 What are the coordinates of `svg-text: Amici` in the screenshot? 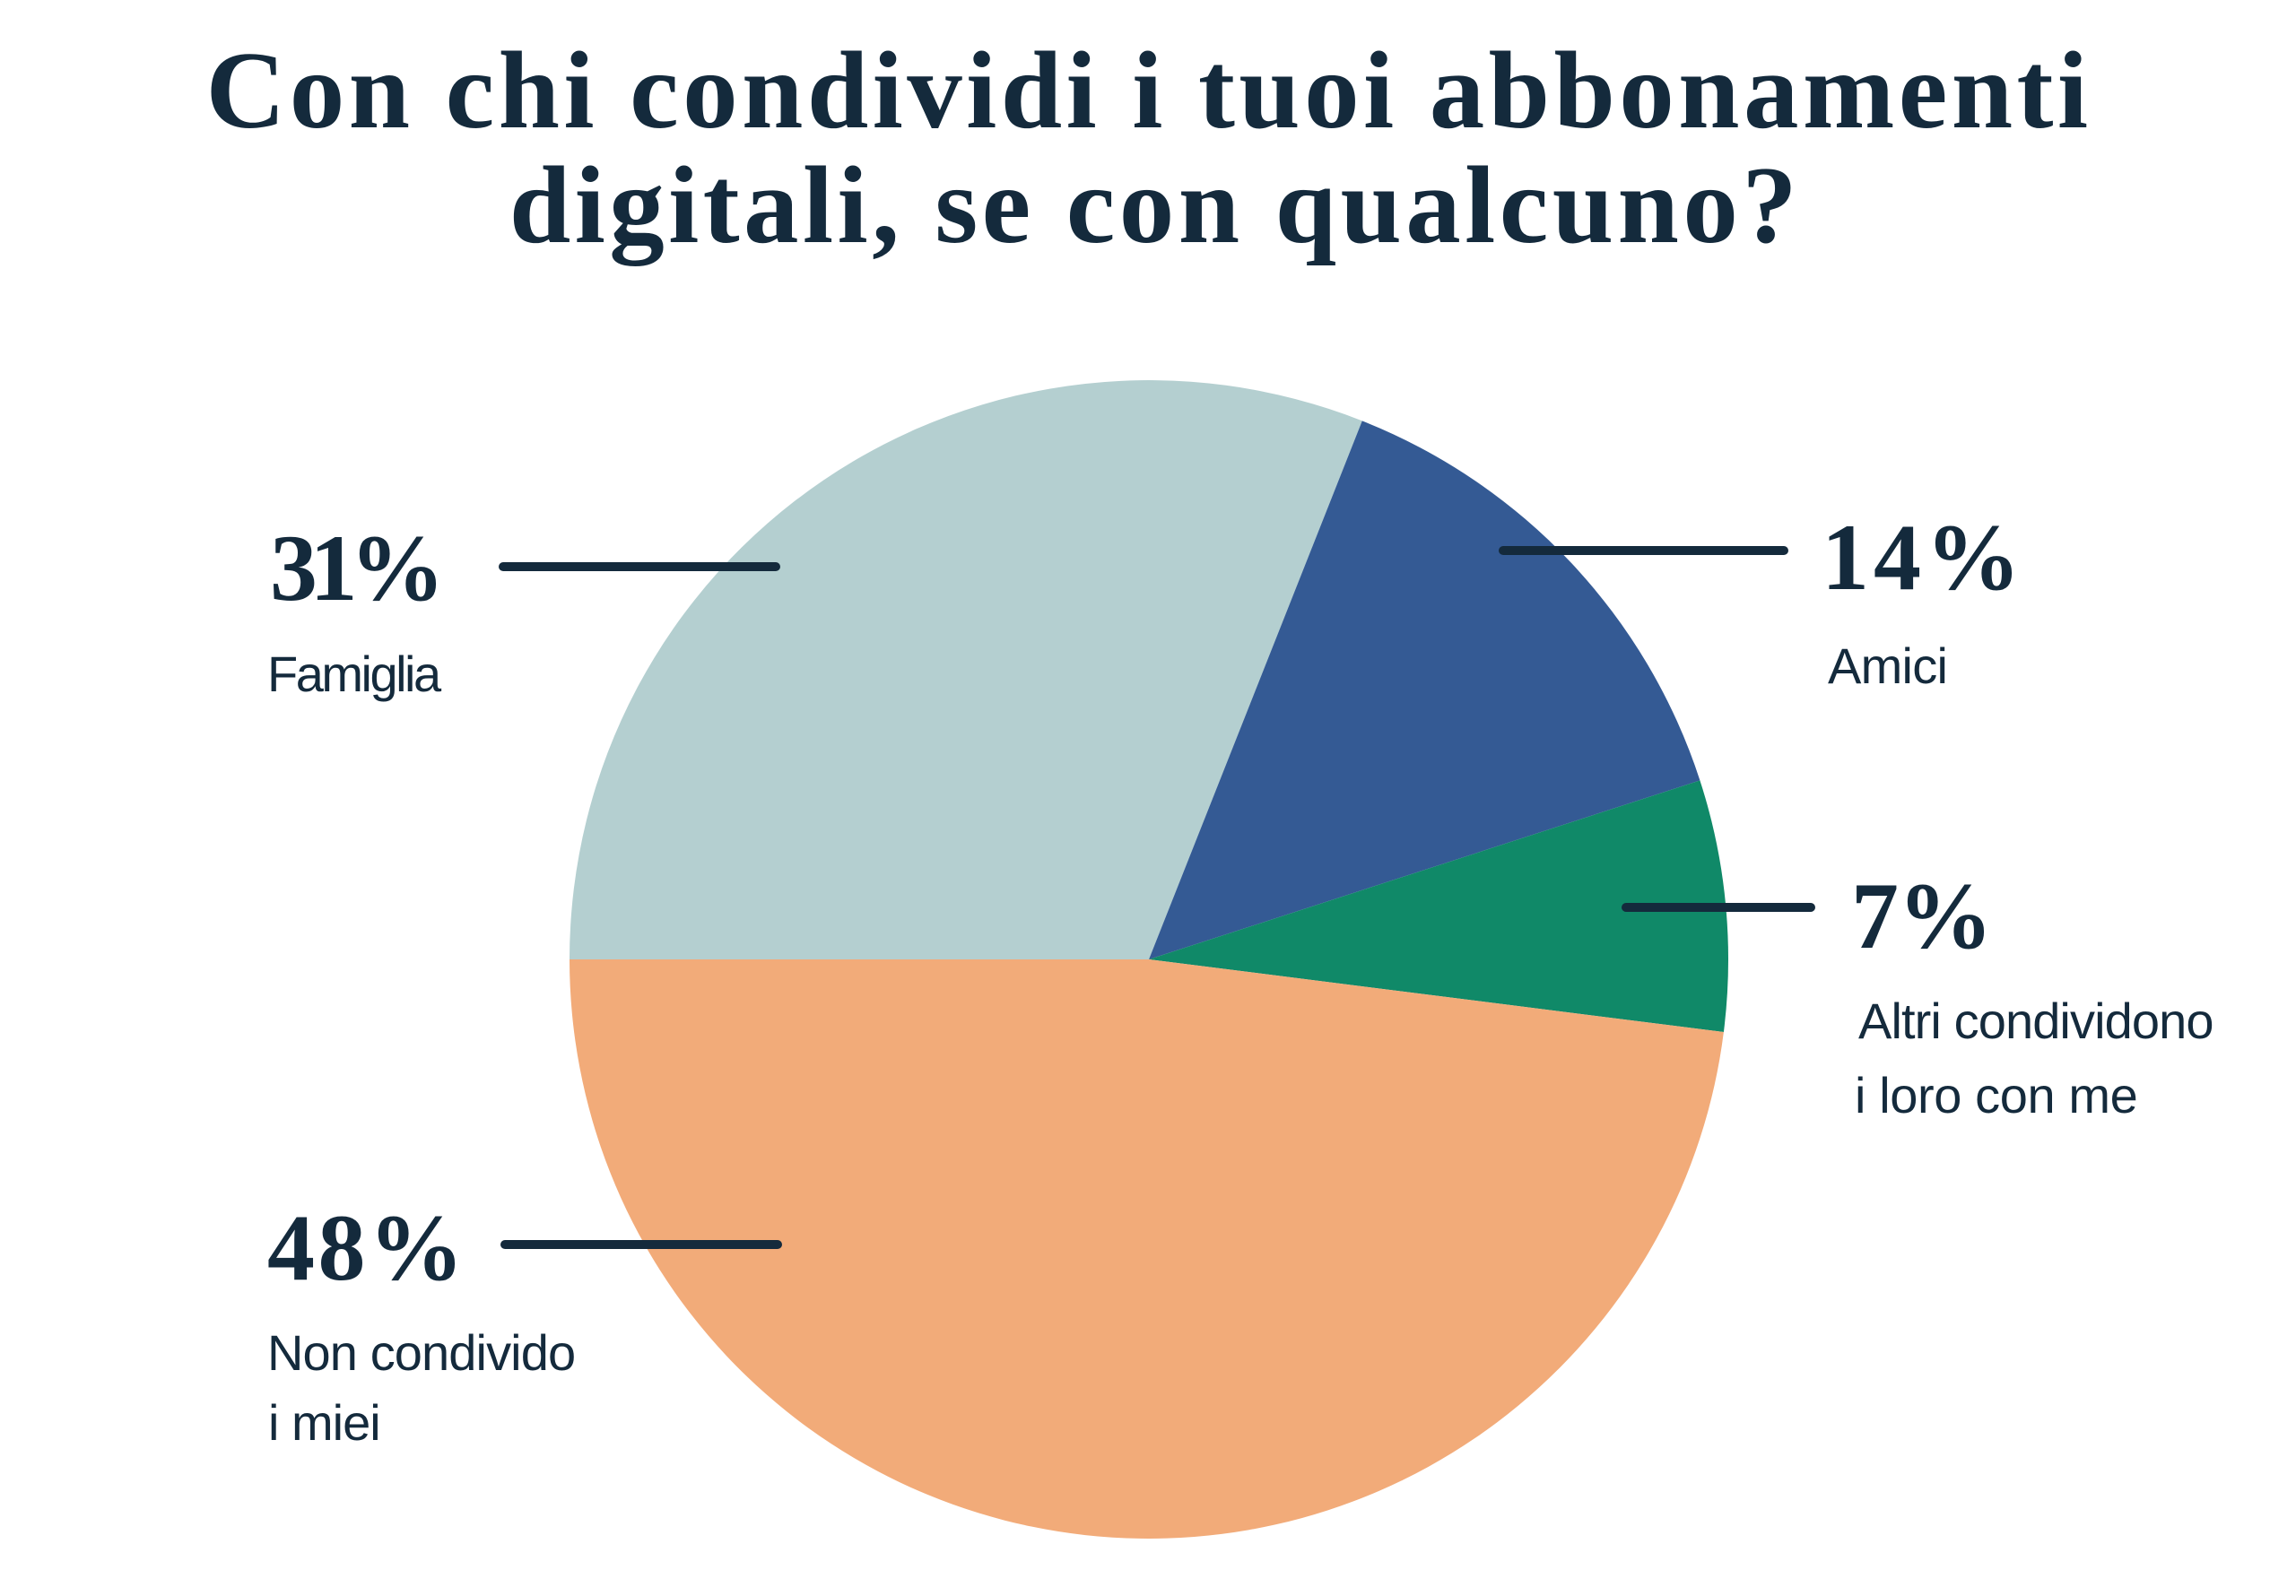 It's located at (1887, 666).